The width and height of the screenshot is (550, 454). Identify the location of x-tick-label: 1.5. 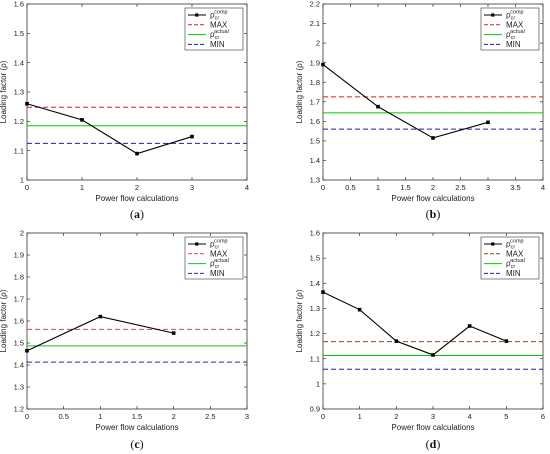
(137, 416).